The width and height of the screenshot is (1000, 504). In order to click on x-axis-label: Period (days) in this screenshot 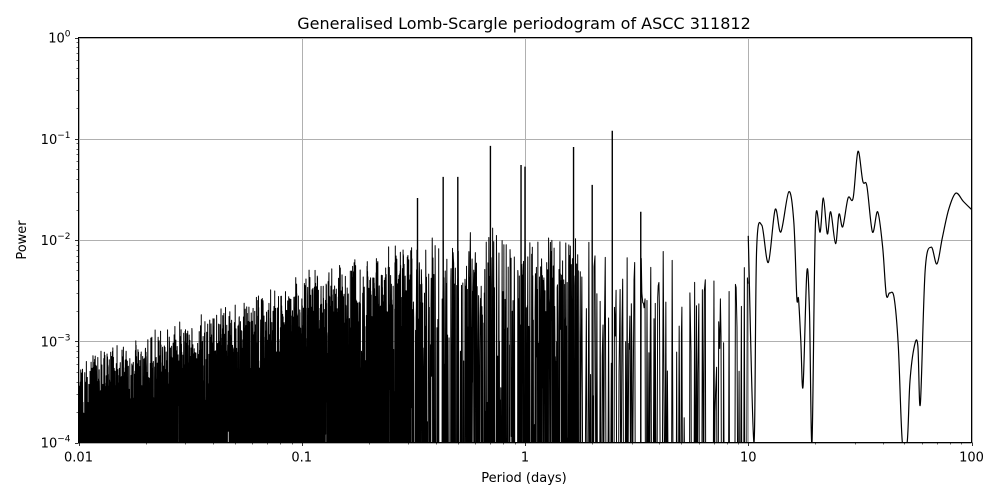, I will do `click(524, 478)`.